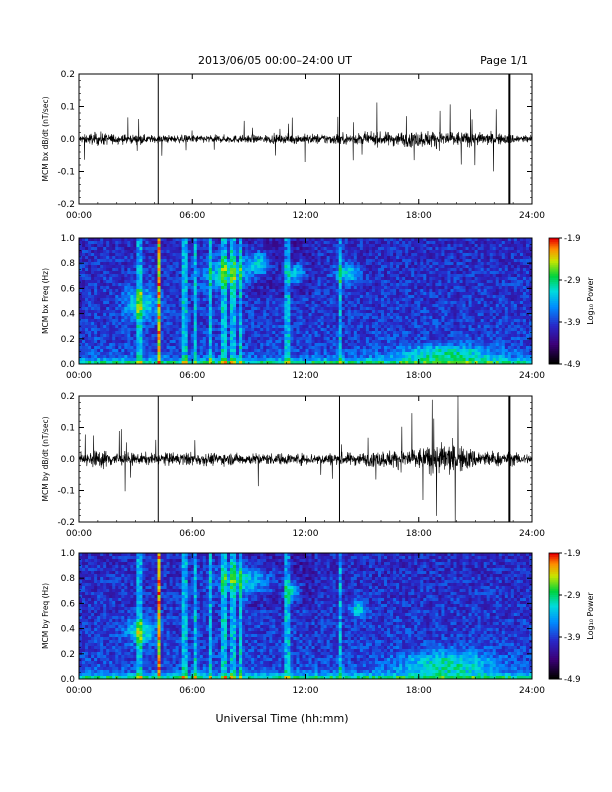  What do you see at coordinates (275, 60) in the screenshot?
I see `figure-title: 2013/06/05 00:00–24:00 UT` at bounding box center [275, 60].